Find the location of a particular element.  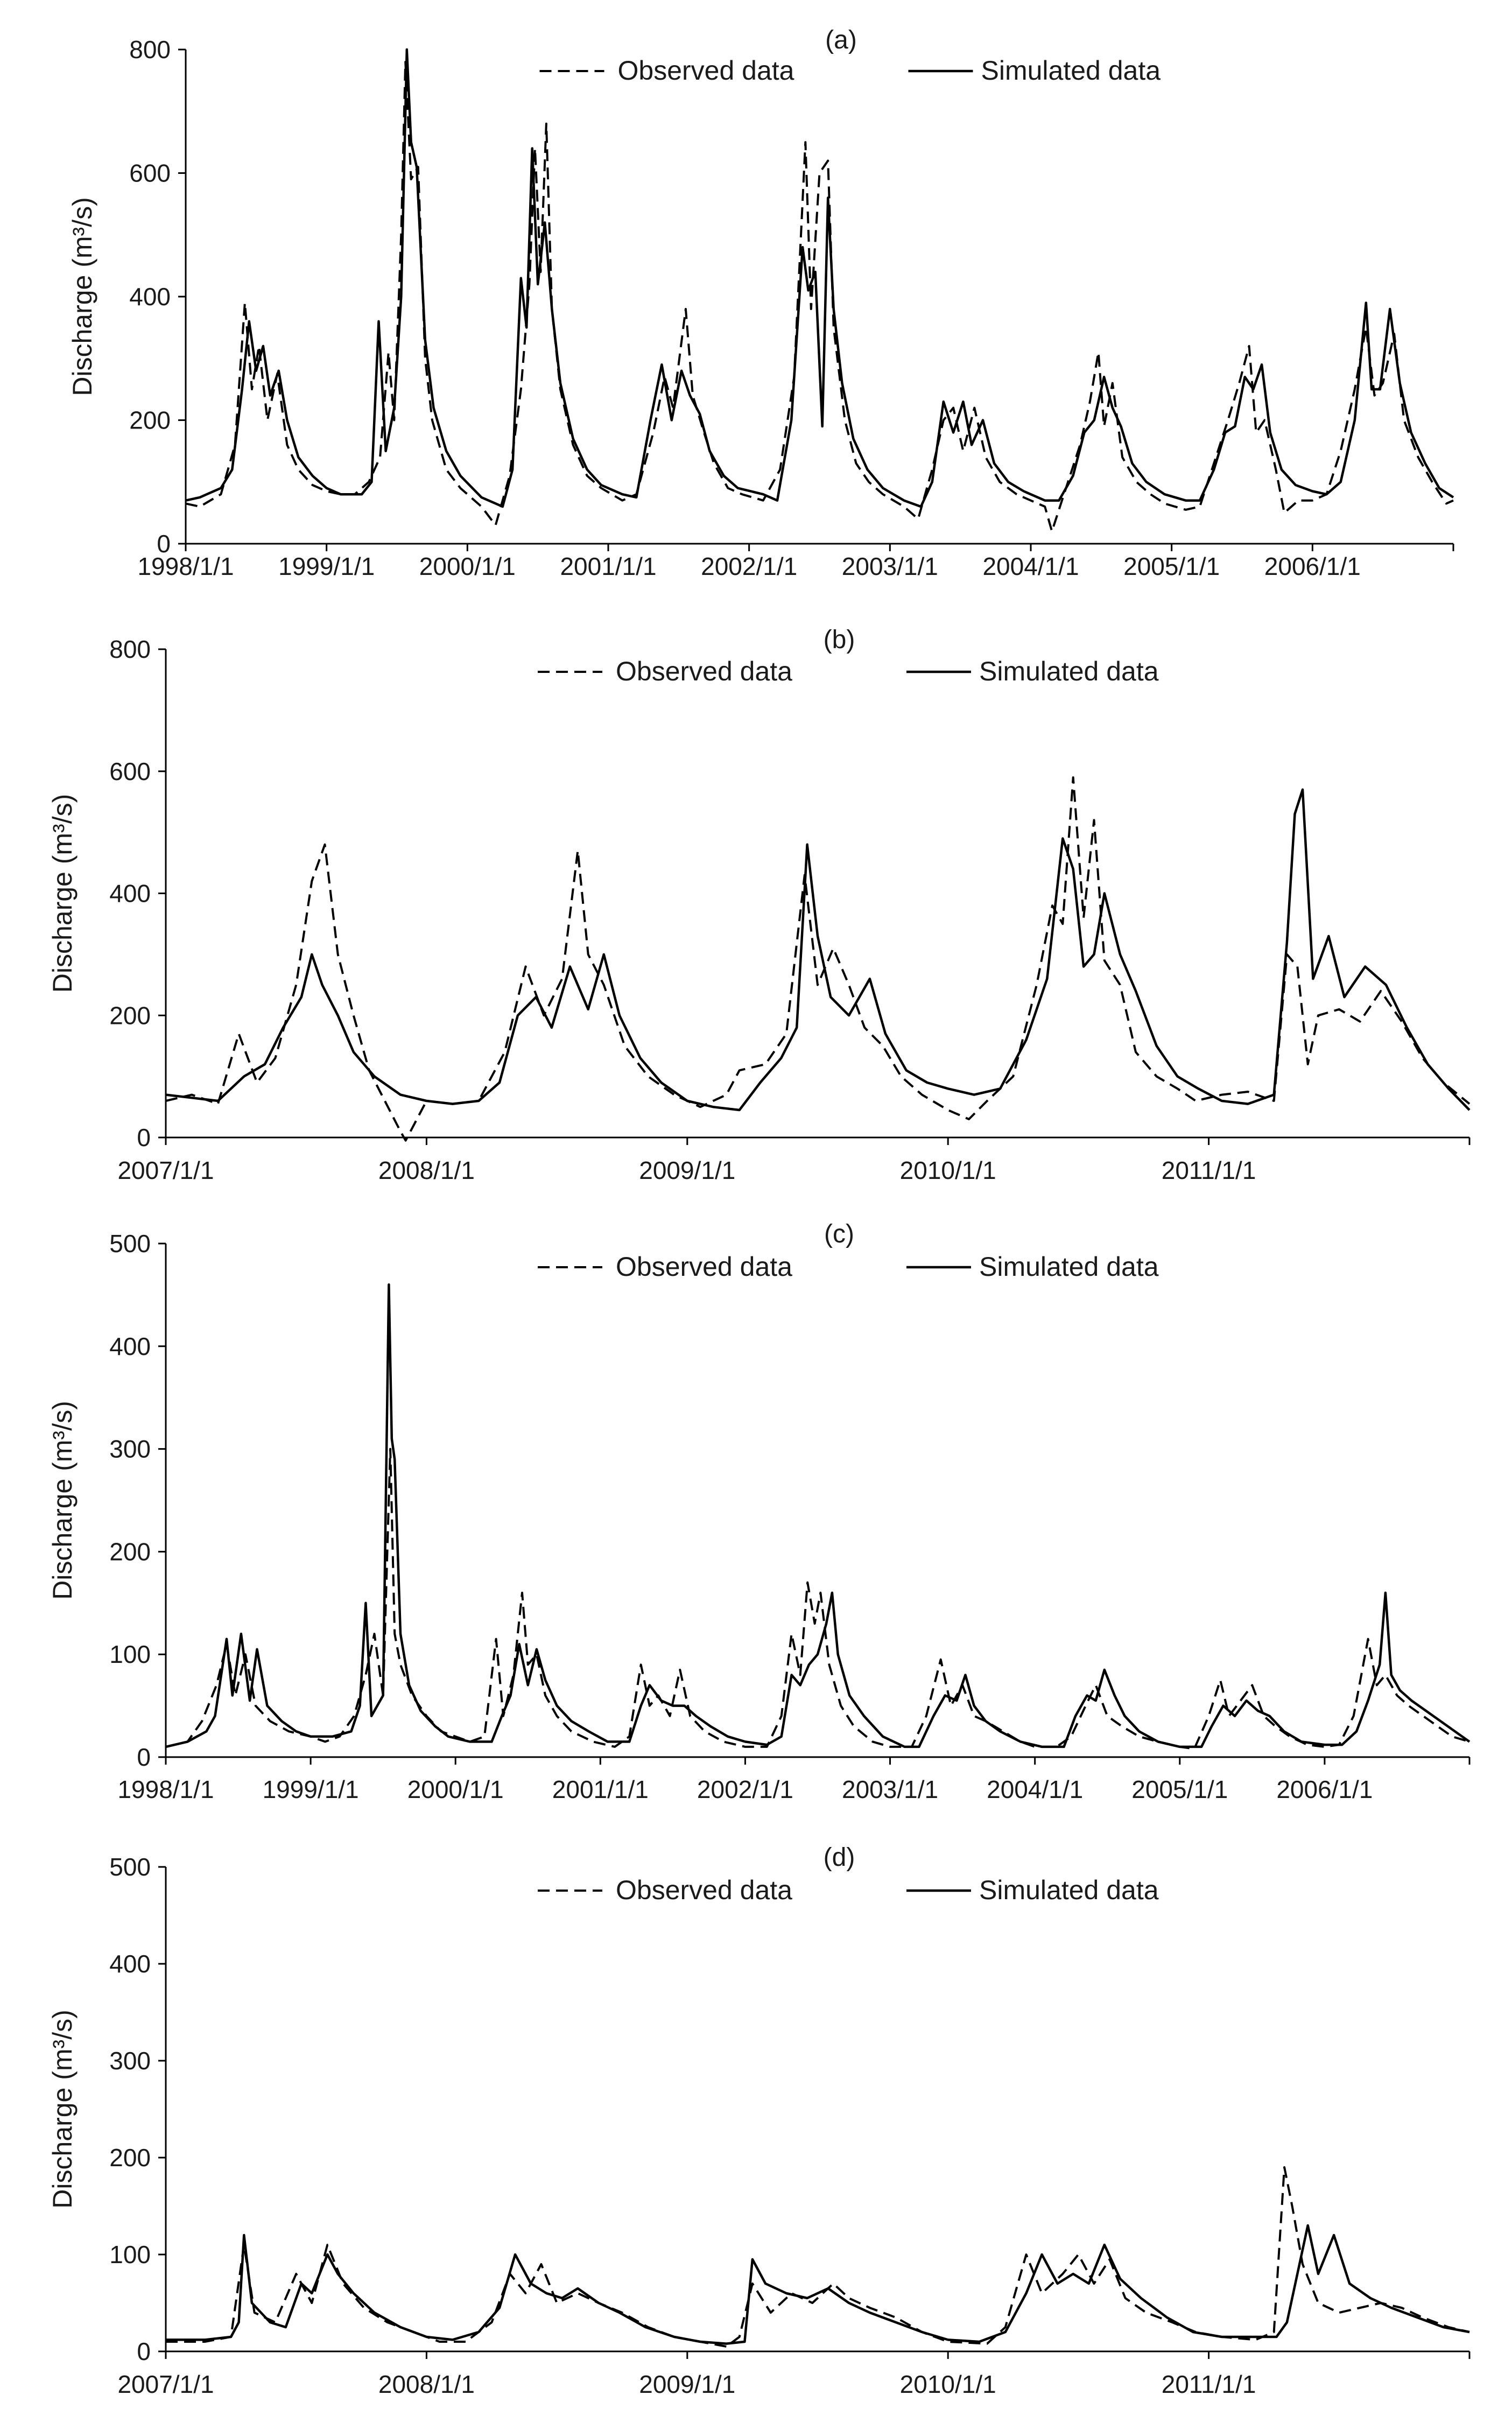

panel-label: (a) is located at coordinates (841, 40).